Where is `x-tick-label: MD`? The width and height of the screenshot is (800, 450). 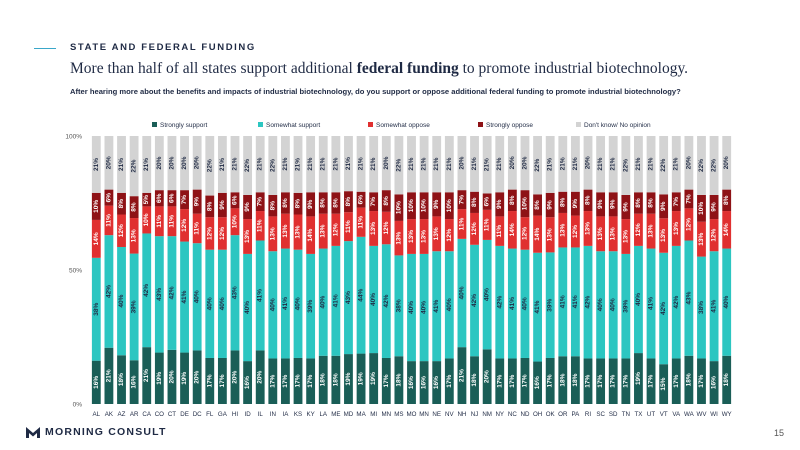
x-tick-label: MD is located at coordinates (349, 414).